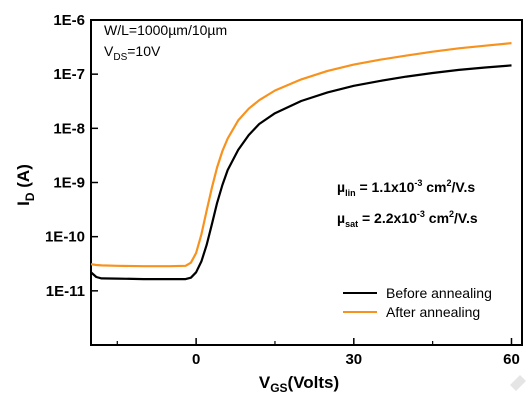 The height and width of the screenshot is (395, 526). What do you see at coordinates (196, 359) in the screenshot?
I see `x-tick-label: 0` at bounding box center [196, 359].